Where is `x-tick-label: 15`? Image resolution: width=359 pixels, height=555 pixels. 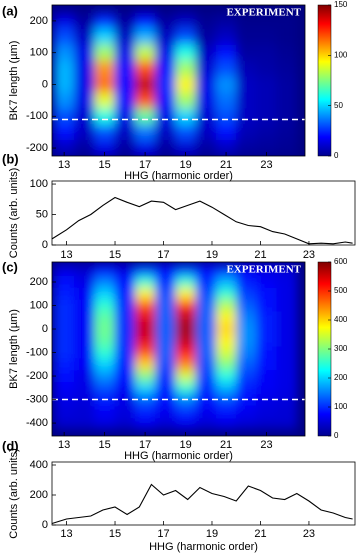
x-tick-label: 15 is located at coordinates (104, 445).